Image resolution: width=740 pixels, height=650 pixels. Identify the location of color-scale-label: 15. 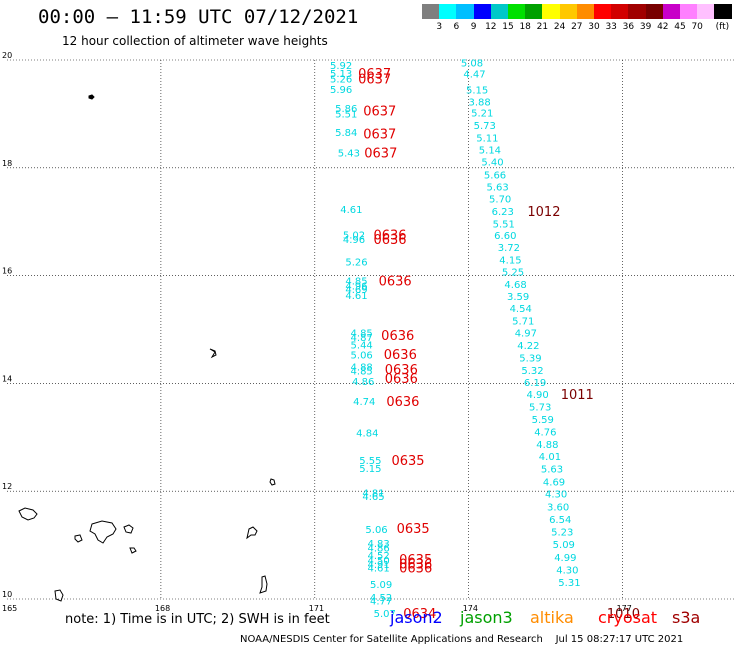
(508, 27).